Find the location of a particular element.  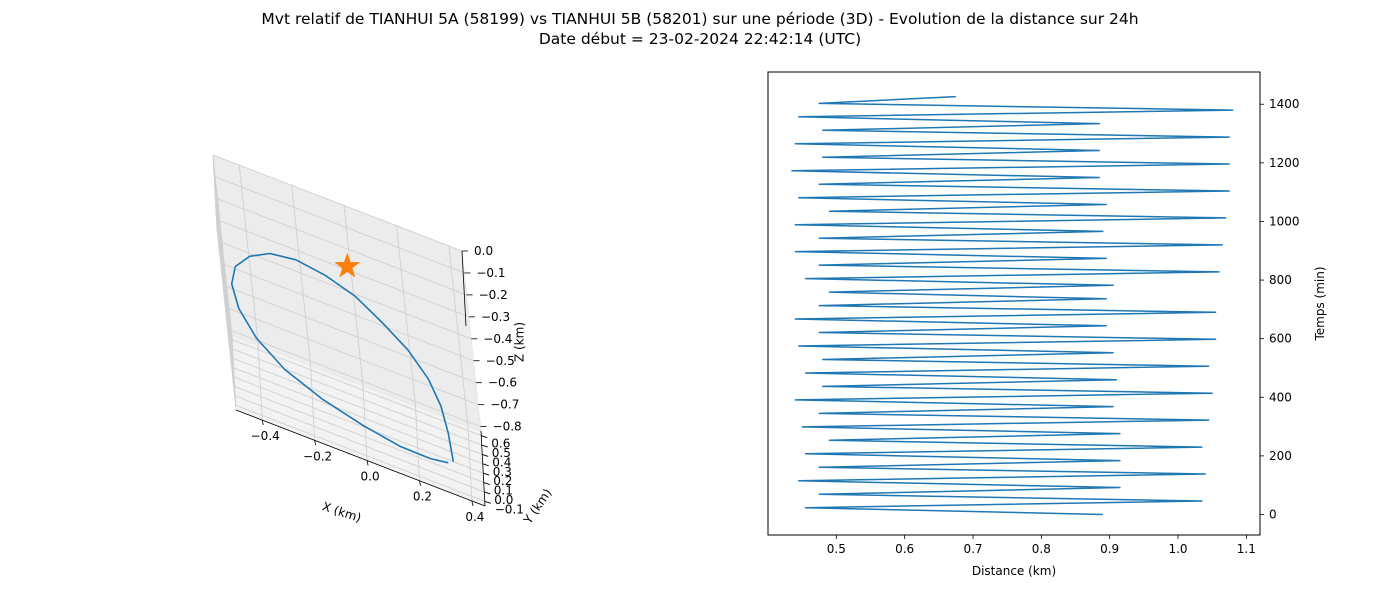

z-tick-label: −0.1 is located at coordinates (490, 273).